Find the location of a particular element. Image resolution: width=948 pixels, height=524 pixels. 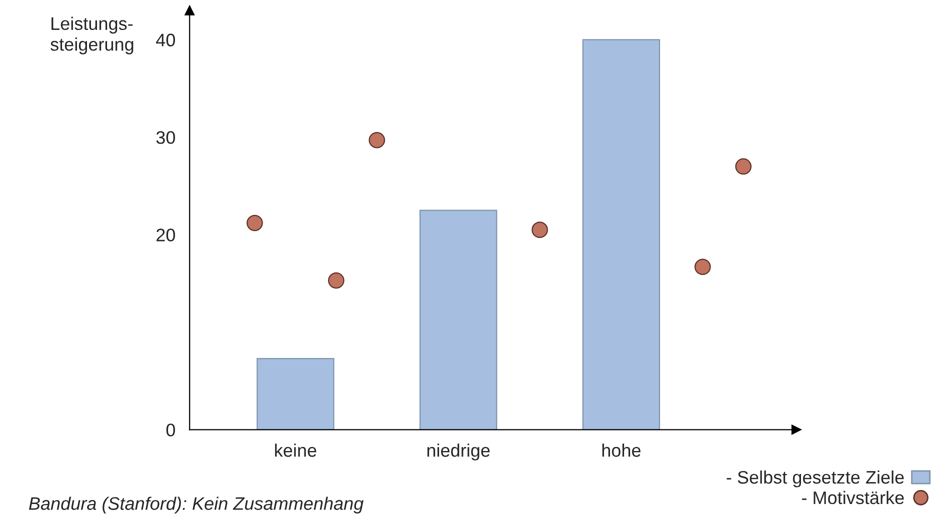

x-tick-label: keine is located at coordinates (295, 450).